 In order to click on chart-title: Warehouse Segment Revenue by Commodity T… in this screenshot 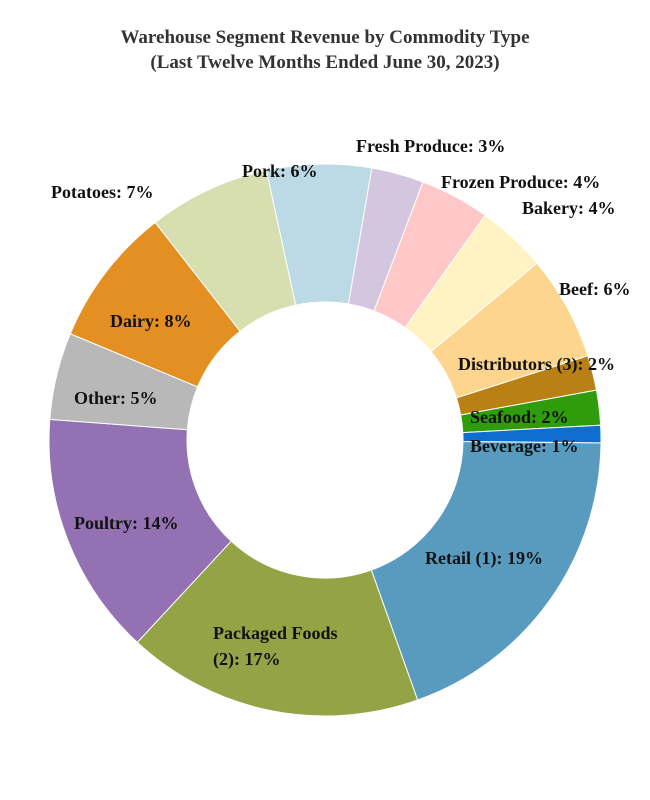, I will do `click(325, 37)`.